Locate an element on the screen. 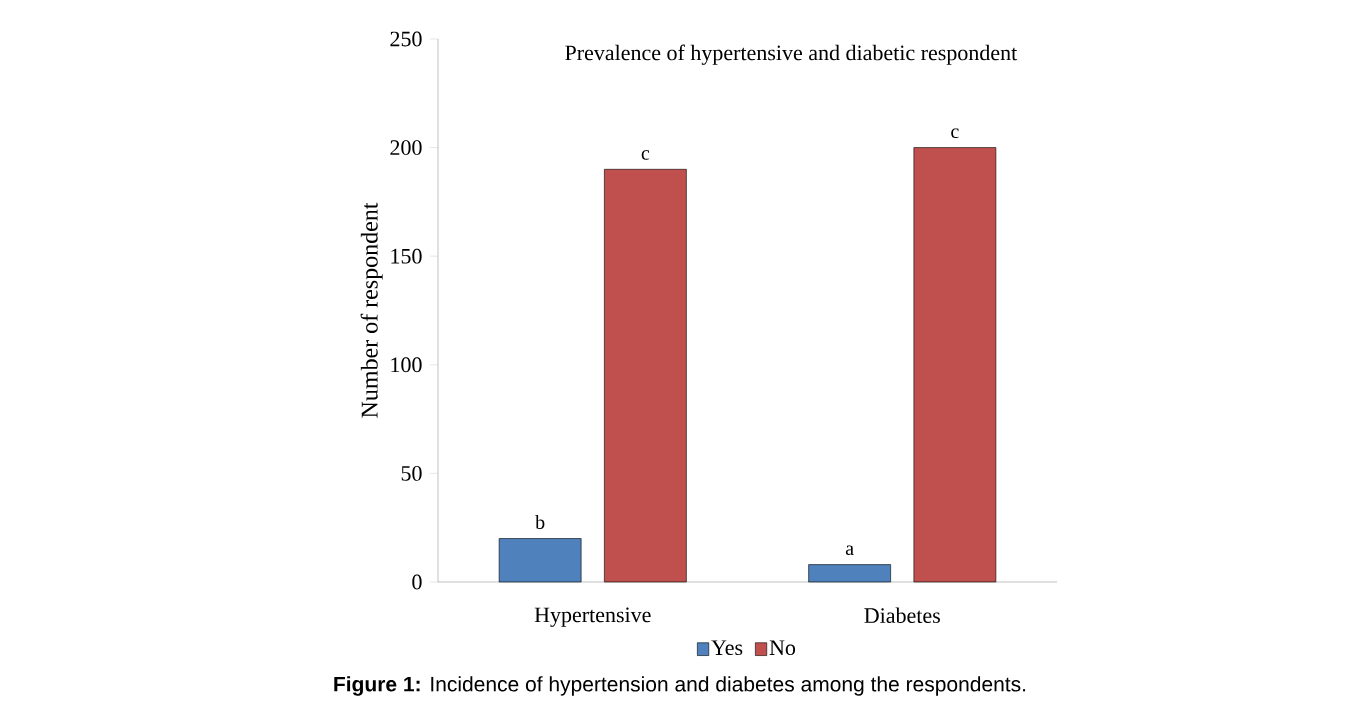 This screenshot has width=1360, height=703. y-tick-label: 200 is located at coordinates (406, 148).